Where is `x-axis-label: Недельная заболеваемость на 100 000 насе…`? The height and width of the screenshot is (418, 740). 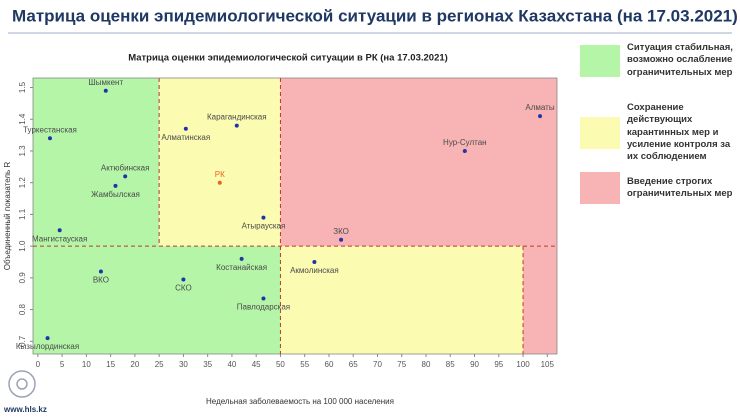
x-axis-label: Недельная заболеваемость на 100 000 насе… is located at coordinates (300, 401).